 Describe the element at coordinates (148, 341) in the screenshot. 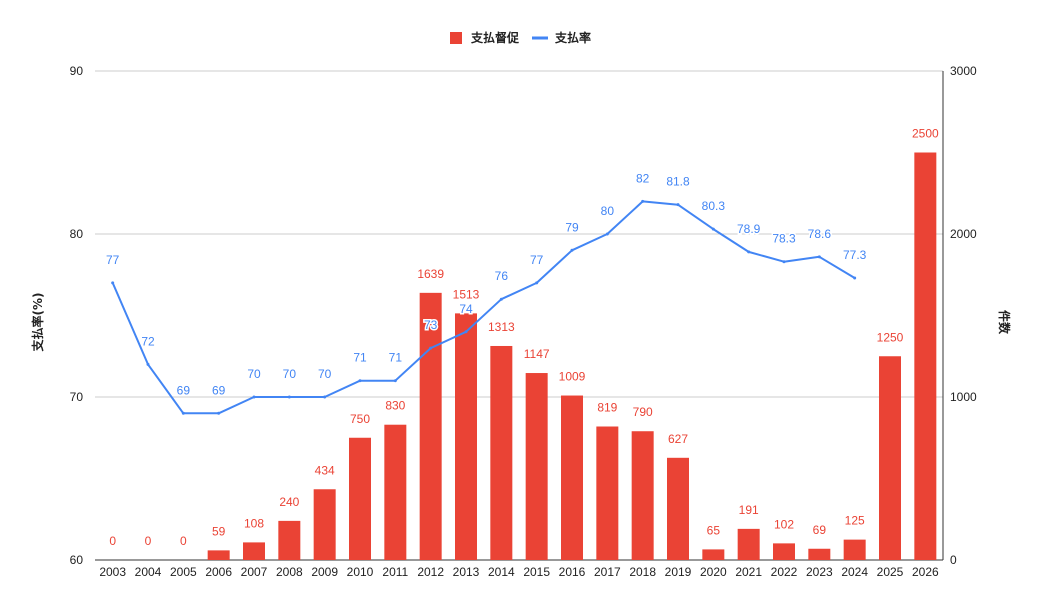

I see `line-data-label: 72` at that location.